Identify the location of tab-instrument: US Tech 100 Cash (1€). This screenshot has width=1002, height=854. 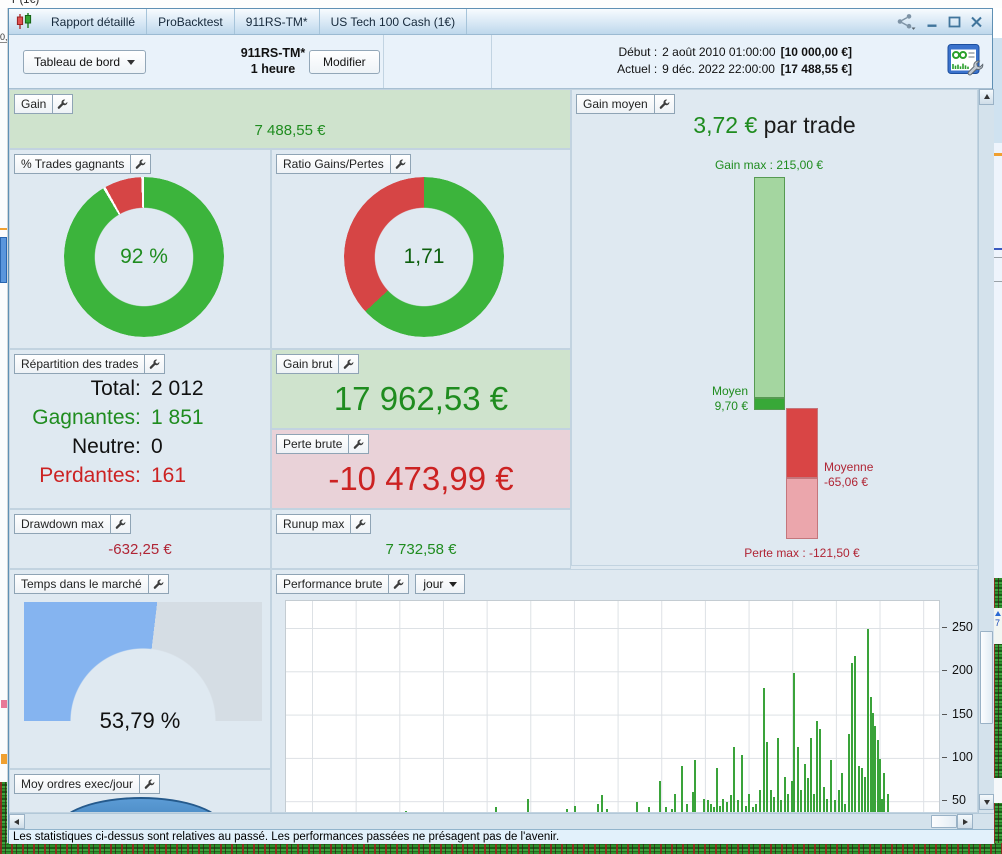
(394, 21).